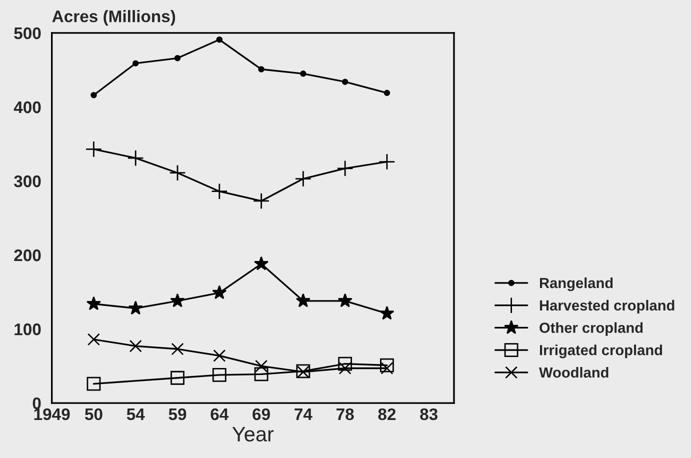  Describe the element at coordinates (601, 351) in the screenshot. I see `legend-label: Irrigated cropland` at that location.